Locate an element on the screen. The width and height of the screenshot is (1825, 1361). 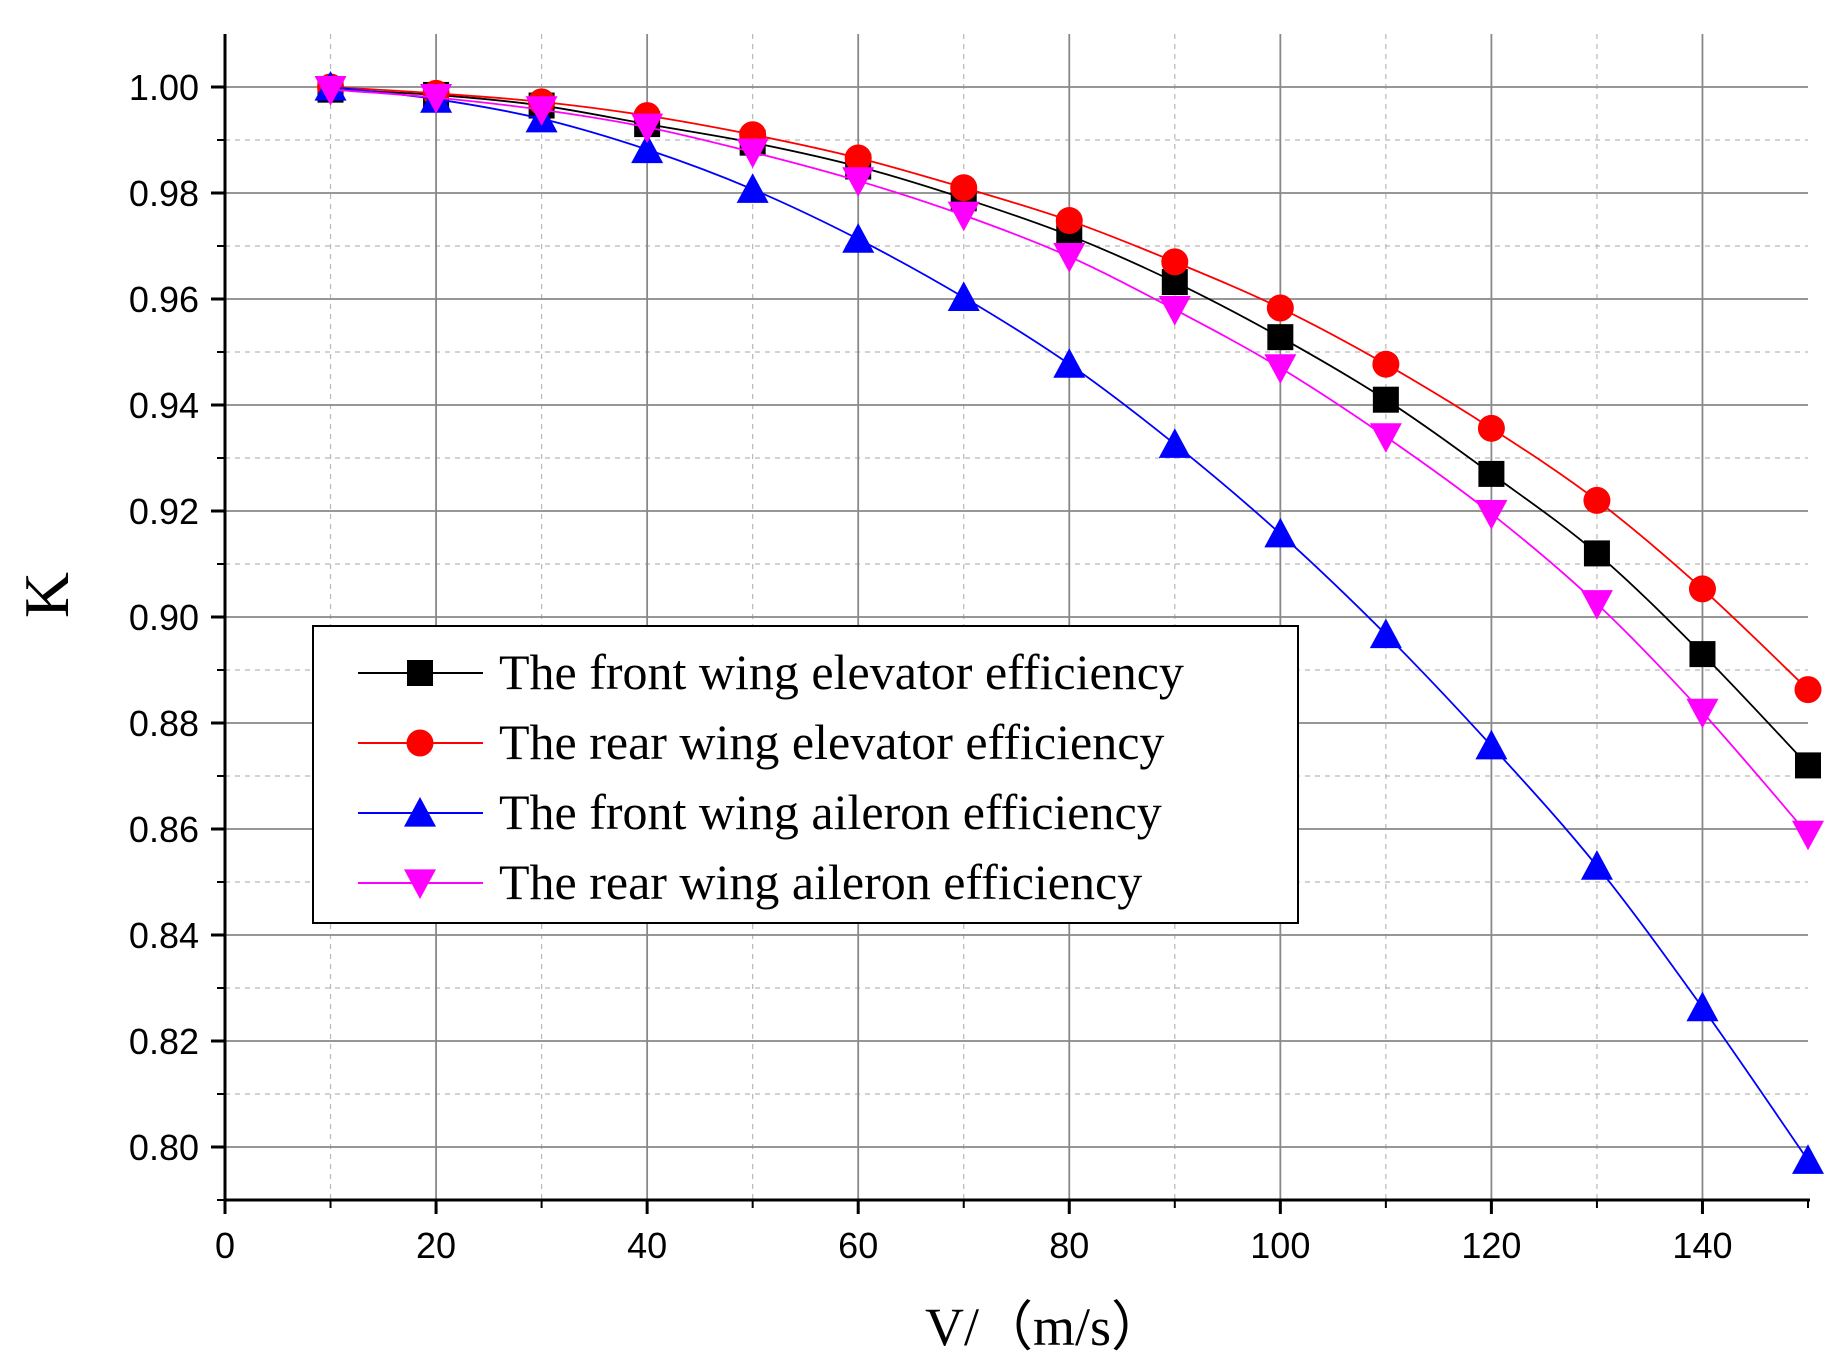
y-axis-title: K is located at coordinates (46, 595).